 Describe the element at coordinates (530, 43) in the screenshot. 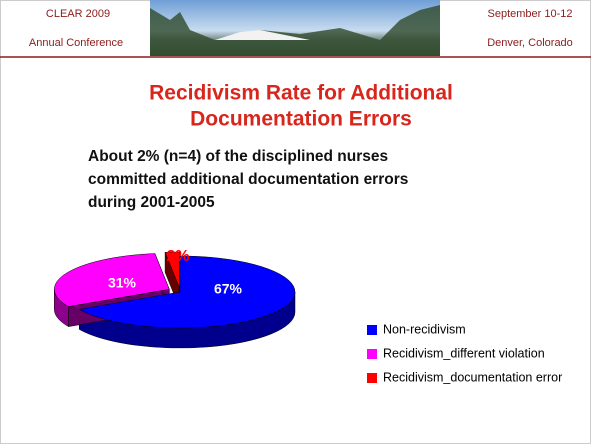

I see `header-right: Denver, Colorado` at that location.